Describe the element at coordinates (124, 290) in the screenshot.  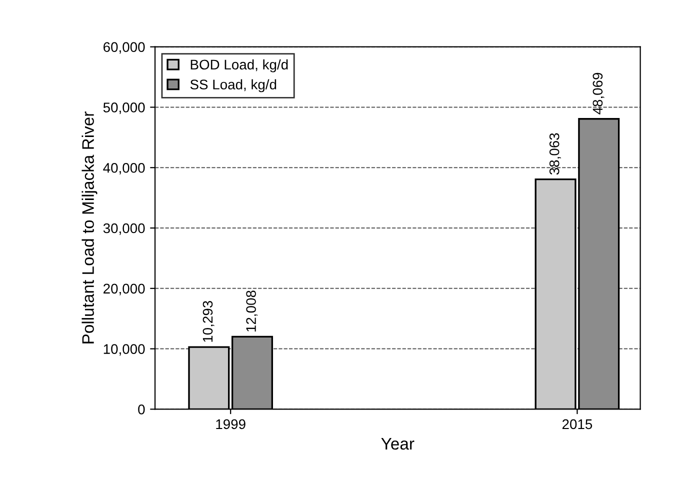
I see `y-tick-label: 20,000` at that location.